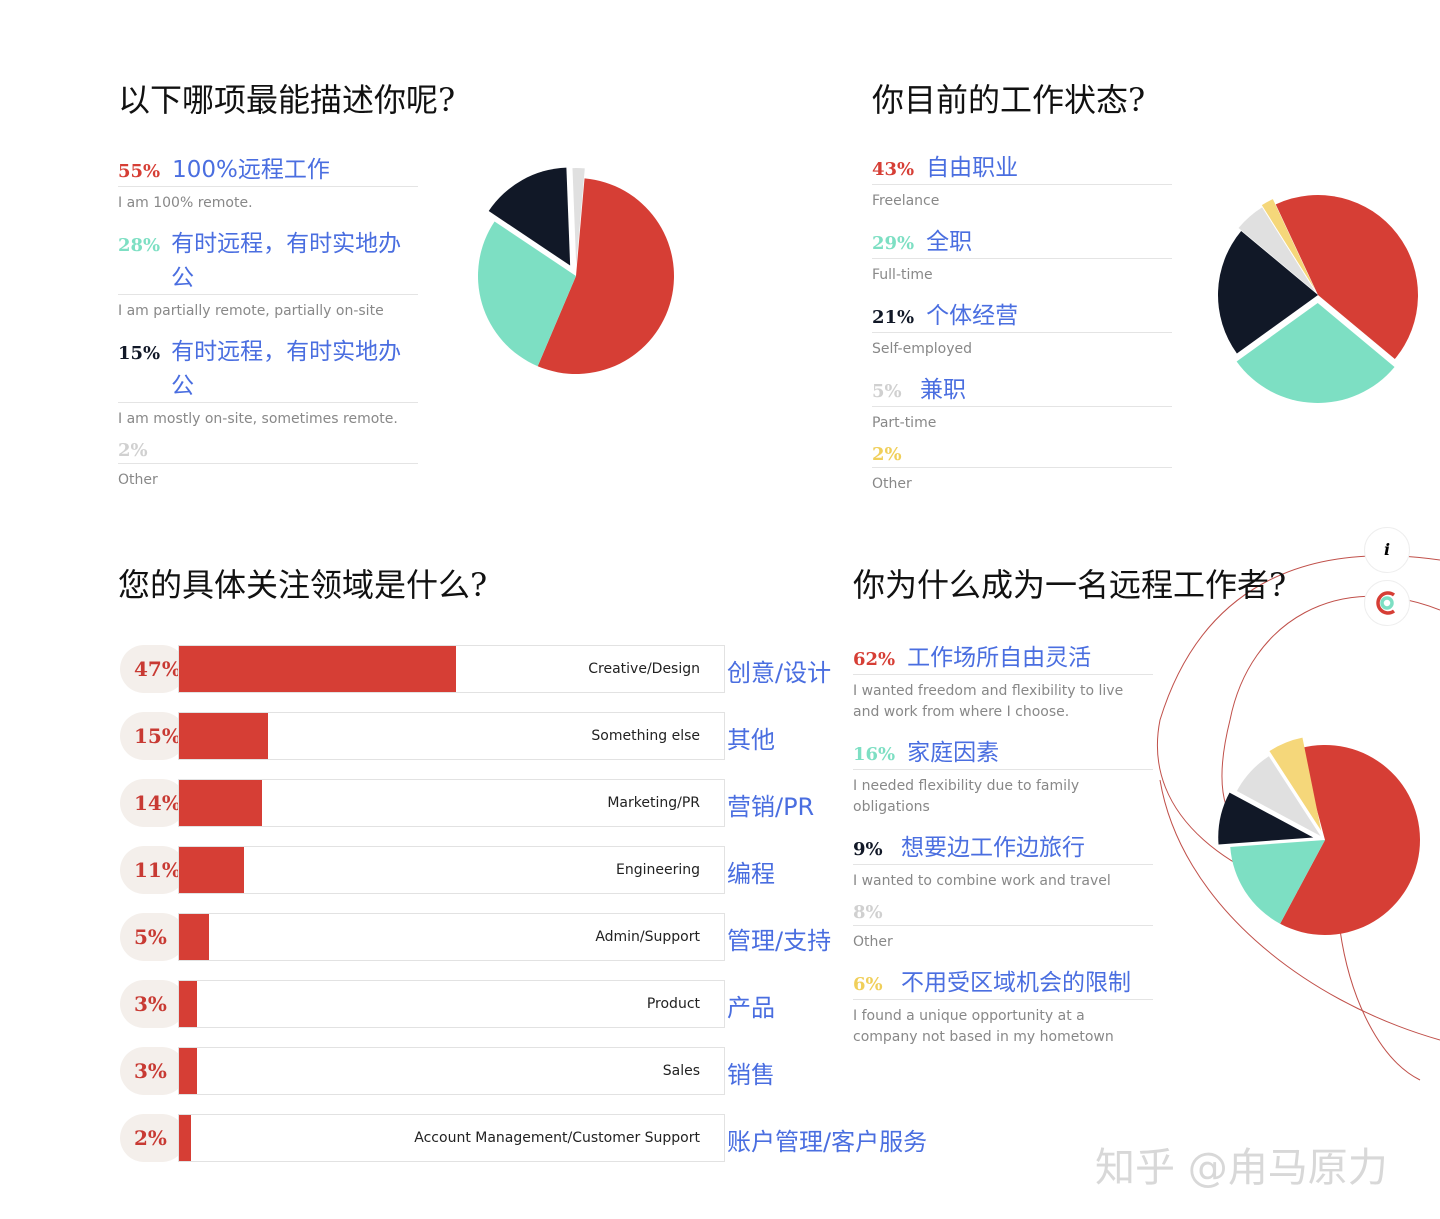 This screenshot has height=1219, width=1440. Describe the element at coordinates (139, 171) in the screenshot. I see `legend-pct: 55%` at that location.